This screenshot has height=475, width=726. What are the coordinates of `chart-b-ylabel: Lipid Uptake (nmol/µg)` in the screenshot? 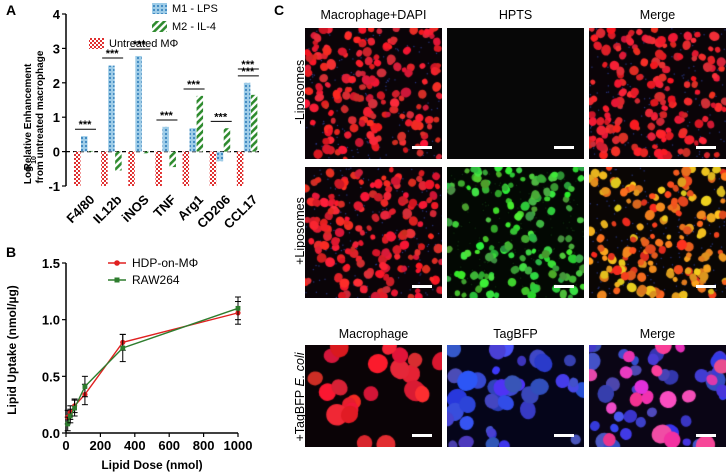 It's located at (12, 350).